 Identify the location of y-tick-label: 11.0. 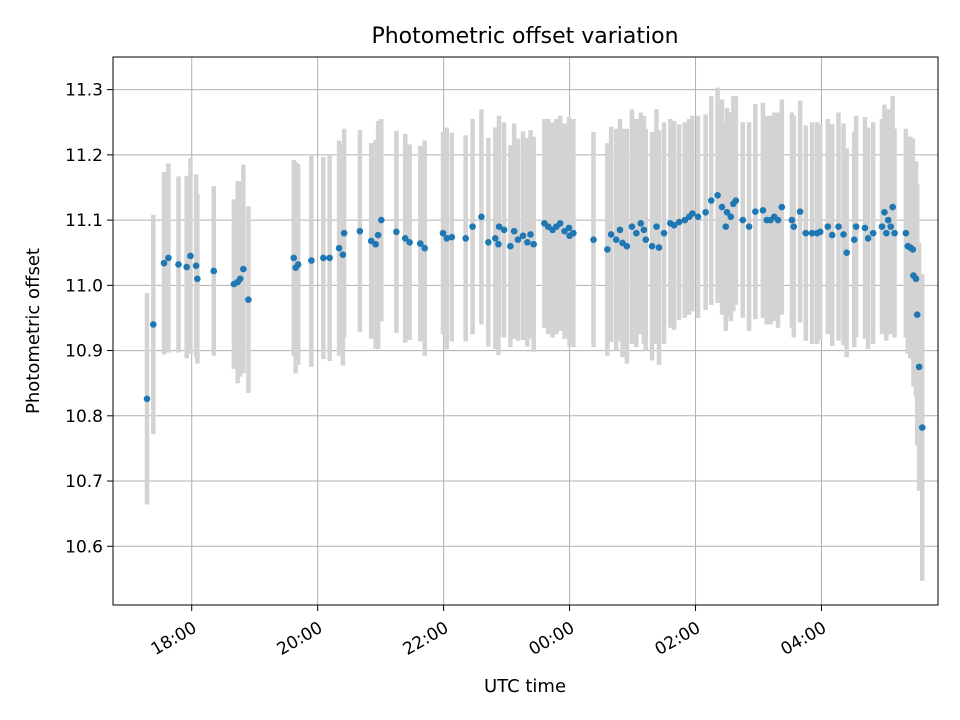
(84, 286).